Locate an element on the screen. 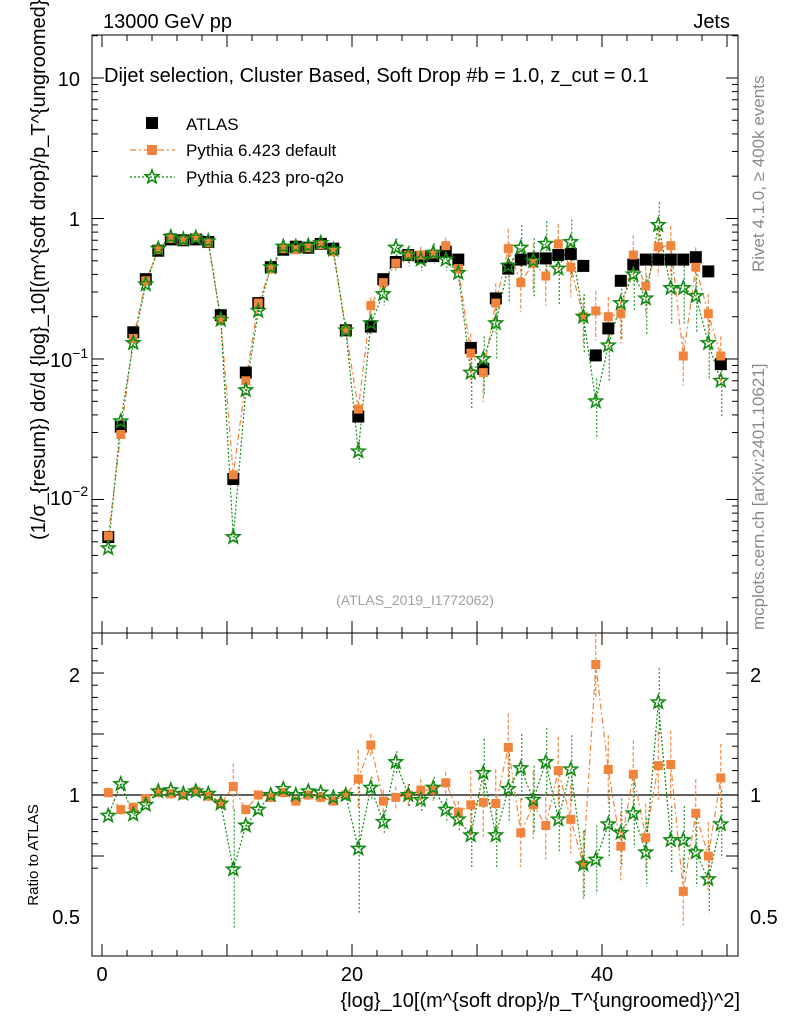 This screenshot has height=1024, width=786. energy-label: 13000 GeV pp is located at coordinates (167, 22).